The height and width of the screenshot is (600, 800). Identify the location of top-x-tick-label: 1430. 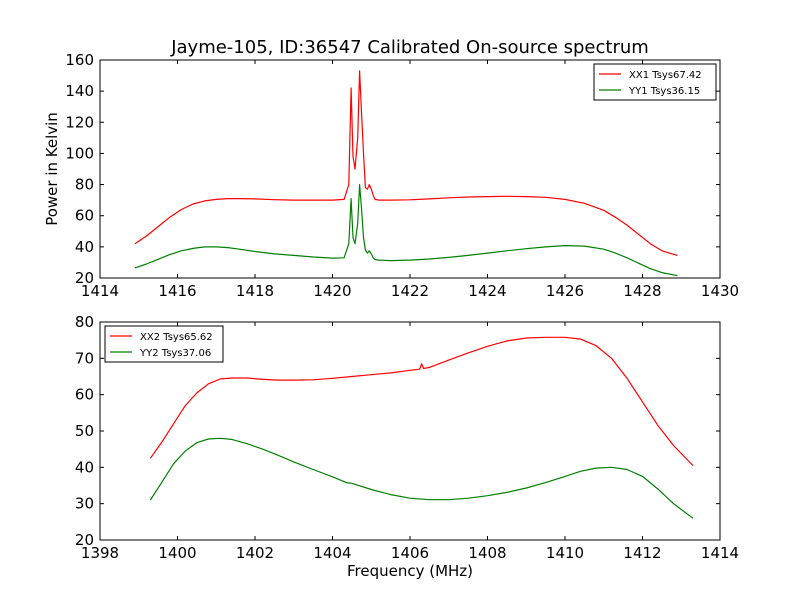
(720, 291).